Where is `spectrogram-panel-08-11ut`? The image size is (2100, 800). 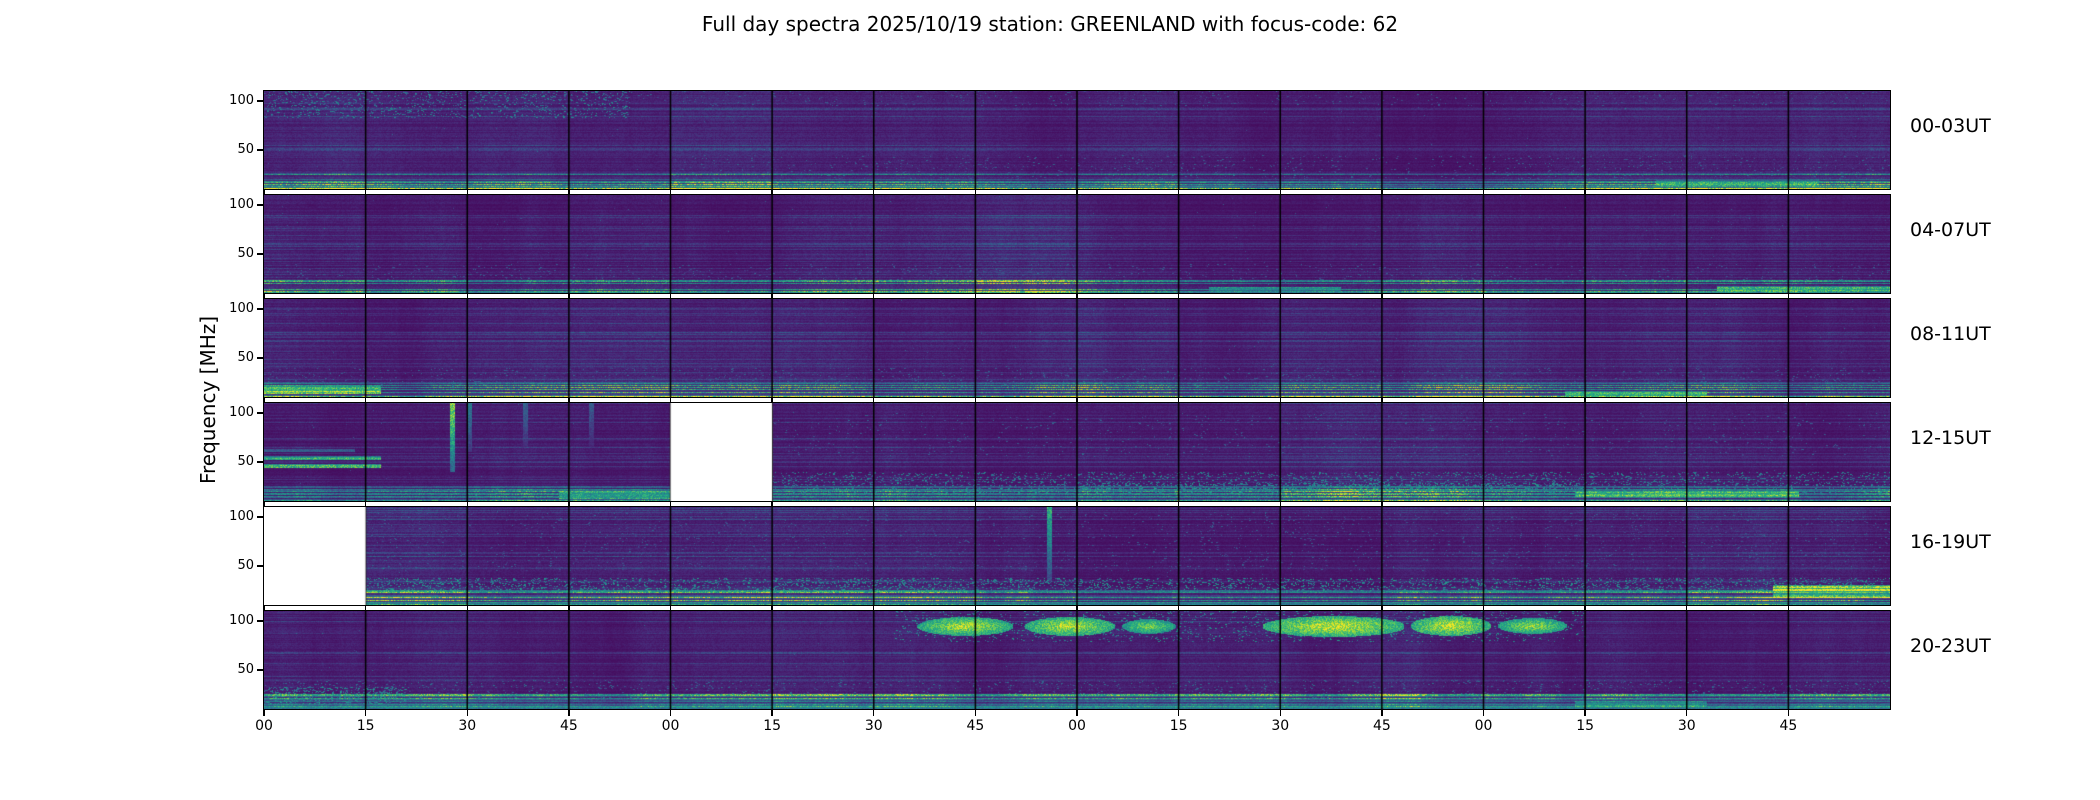 spectrogram-panel-08-11ut is located at coordinates (1077, 348).